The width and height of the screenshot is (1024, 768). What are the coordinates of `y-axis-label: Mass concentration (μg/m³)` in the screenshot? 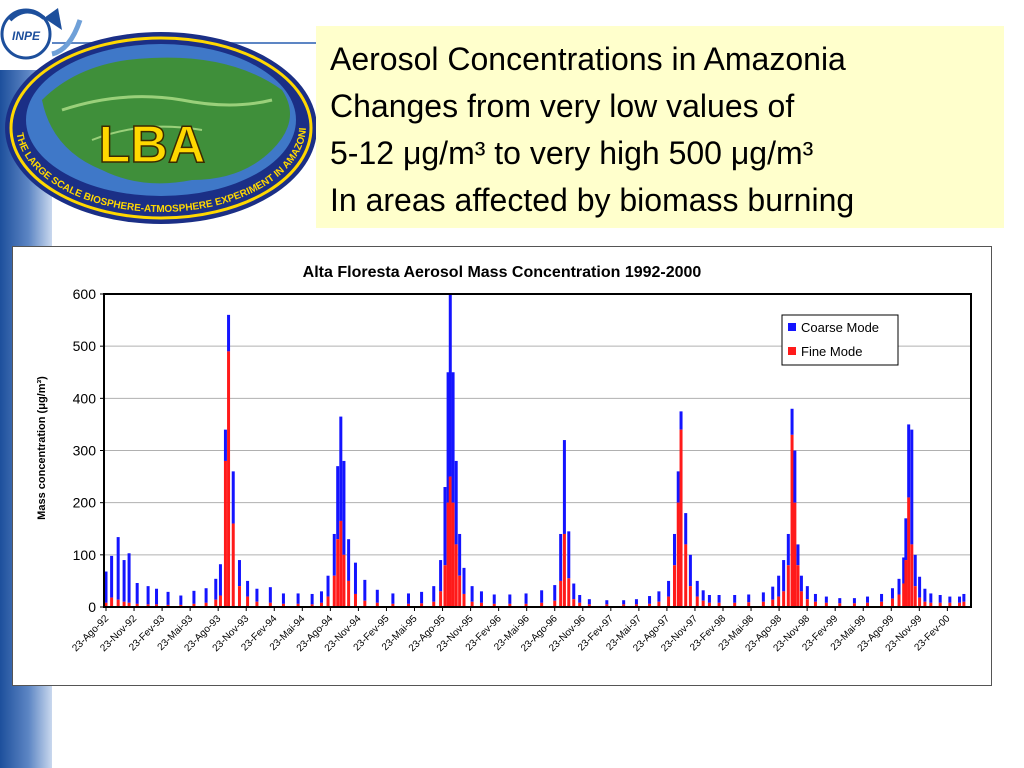 It's located at (42, 448).